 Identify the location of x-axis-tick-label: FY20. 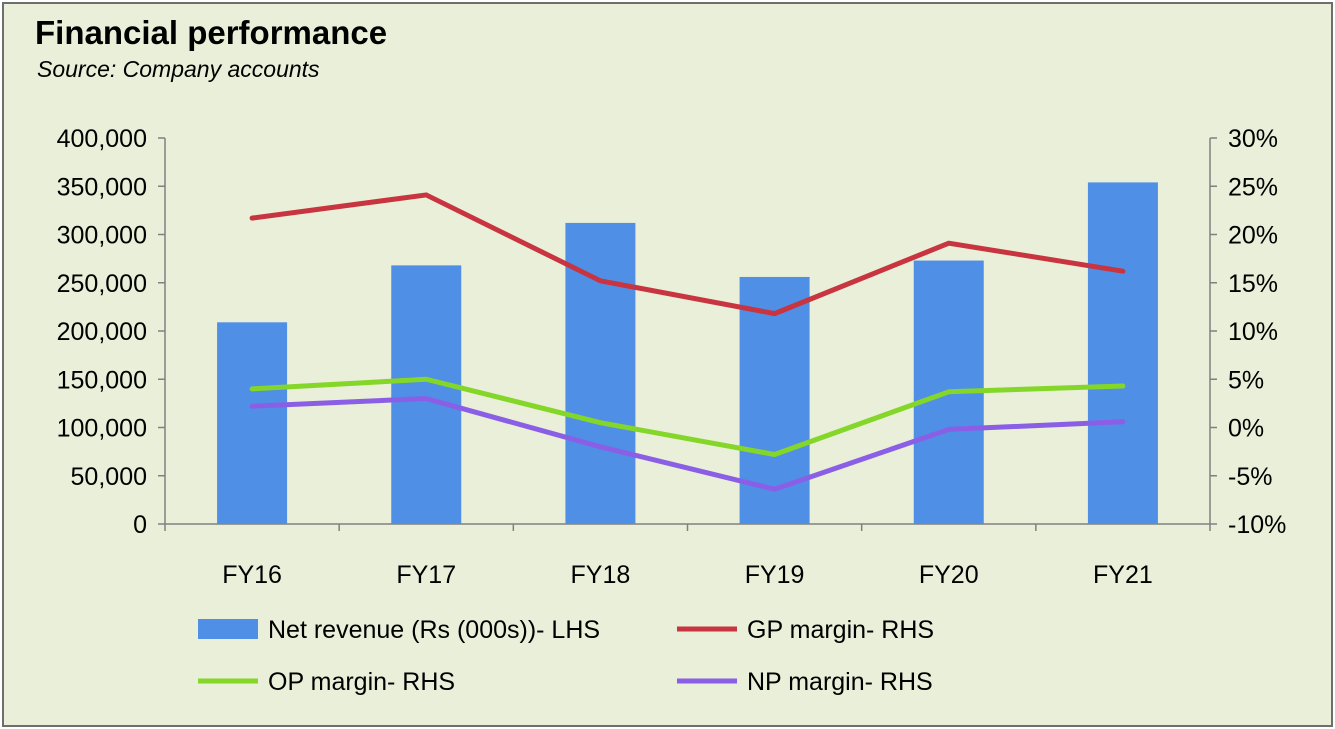
(949, 575).